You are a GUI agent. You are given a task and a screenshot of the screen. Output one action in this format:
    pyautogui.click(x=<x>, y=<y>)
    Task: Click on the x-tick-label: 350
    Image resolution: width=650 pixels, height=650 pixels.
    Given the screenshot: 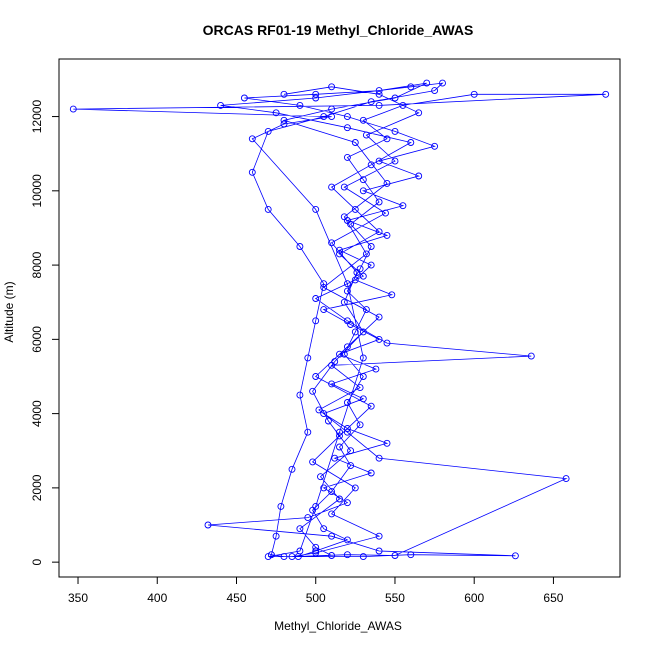 What is the action you would take?
    pyautogui.click(x=78, y=598)
    